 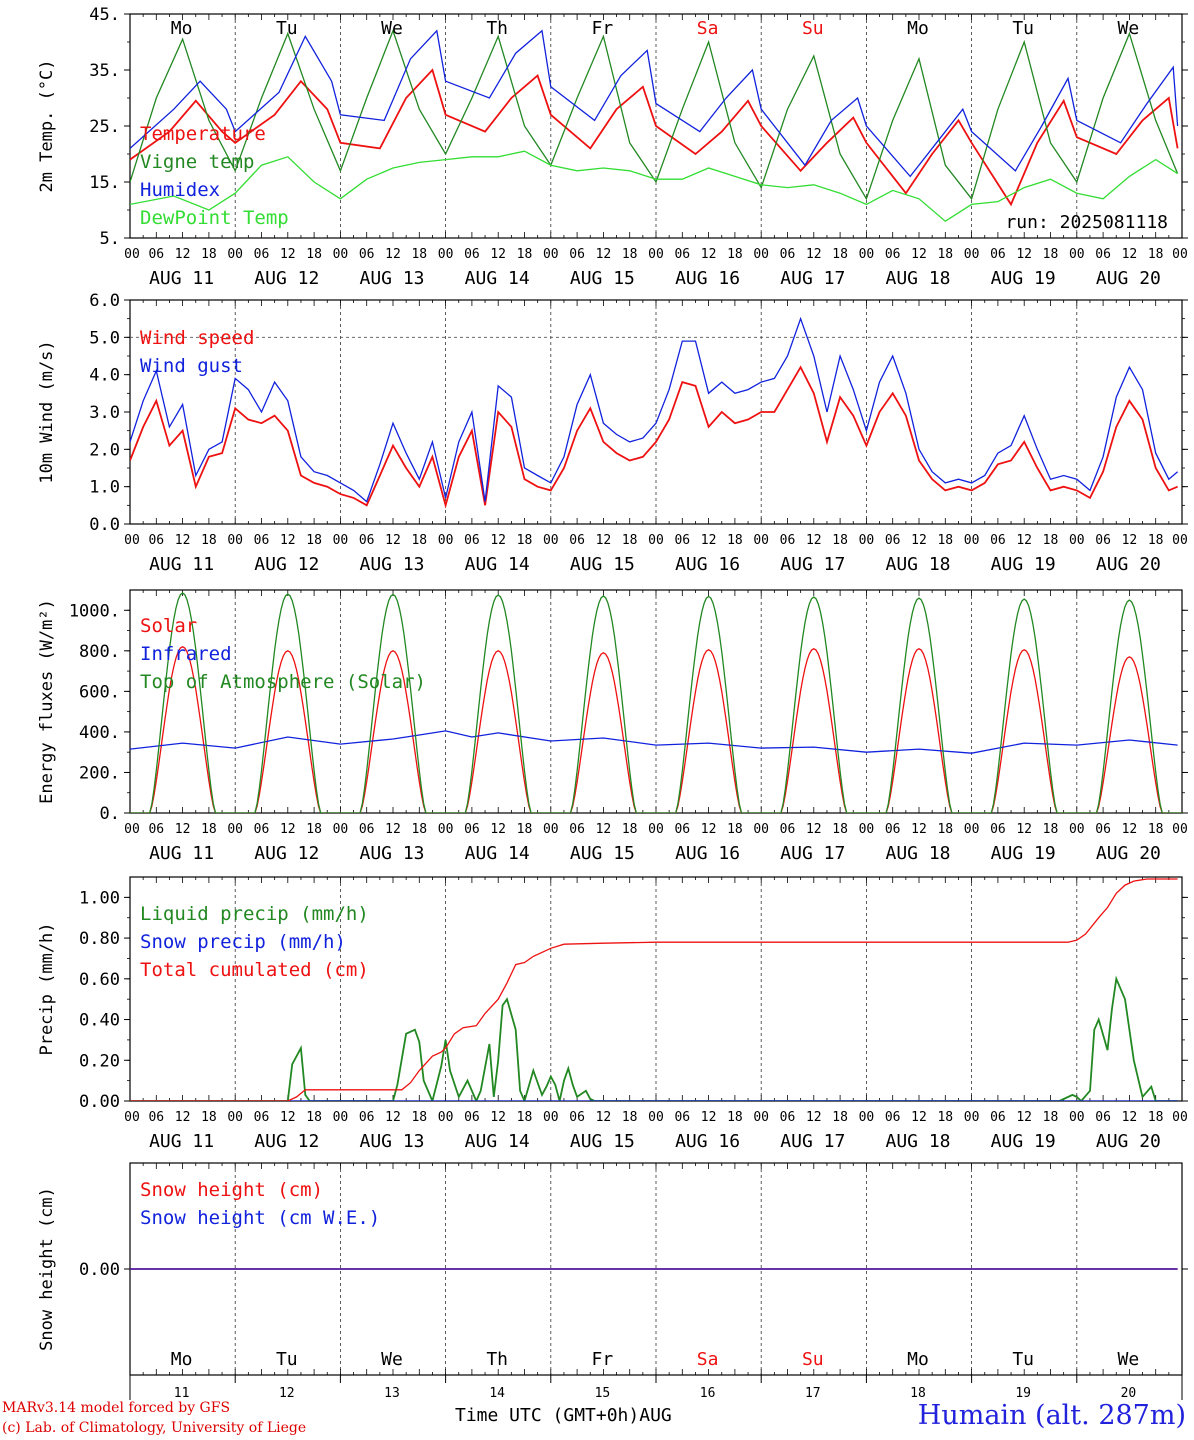 What do you see at coordinates (1129, 1393) in the screenshot?
I see `day-number-label: 20` at bounding box center [1129, 1393].